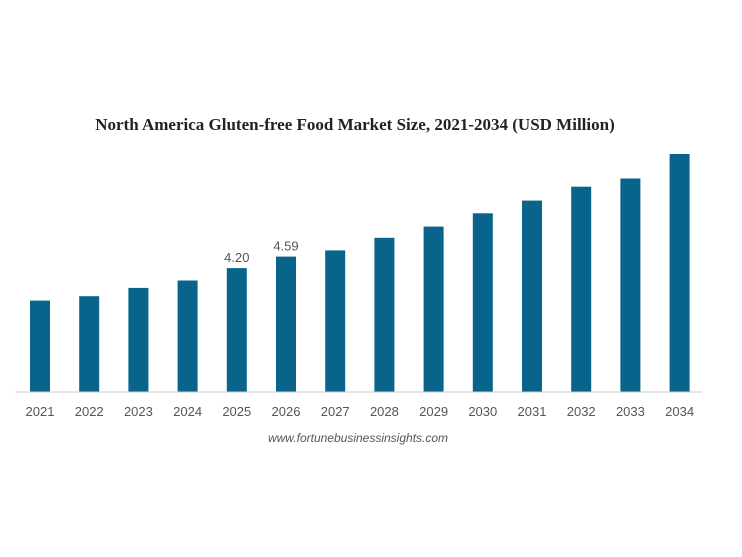 Image resolution: width=742 pixels, height=557 pixels. I want to click on x-tick-label: 2032, so click(581, 411).